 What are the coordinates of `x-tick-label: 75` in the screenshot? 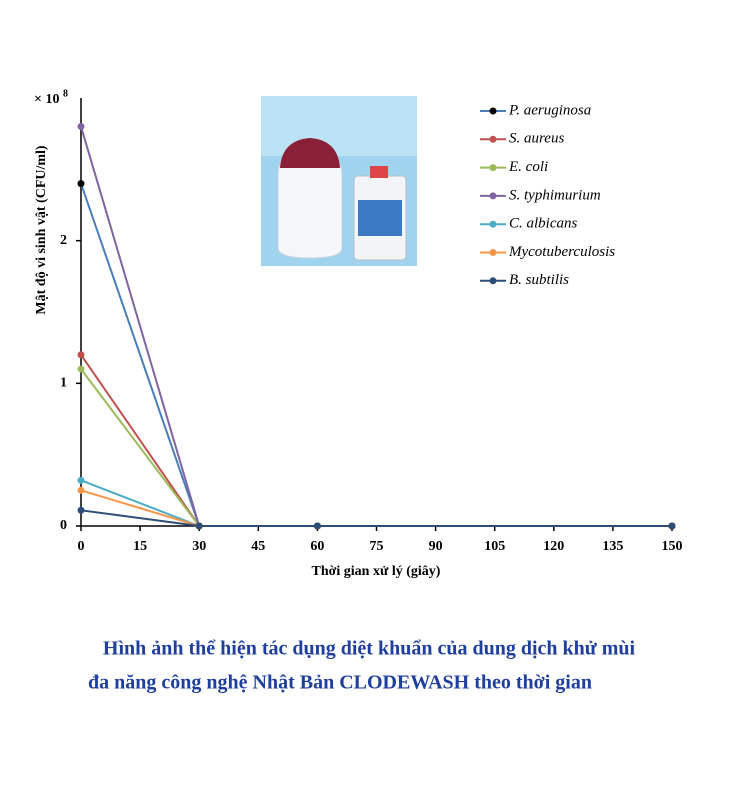 It's located at (377, 546).